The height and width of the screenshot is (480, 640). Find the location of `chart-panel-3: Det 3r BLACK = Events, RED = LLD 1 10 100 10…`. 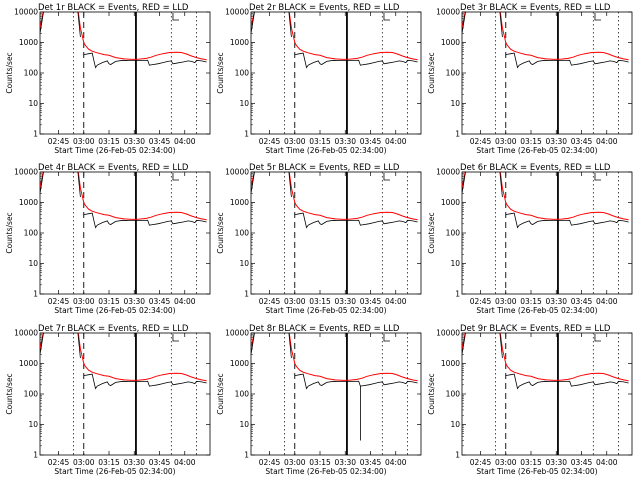

chart-panel-3: Det 3r BLACK = Events, RED = LLD 1 10 100 10… is located at coordinates (530, 79).